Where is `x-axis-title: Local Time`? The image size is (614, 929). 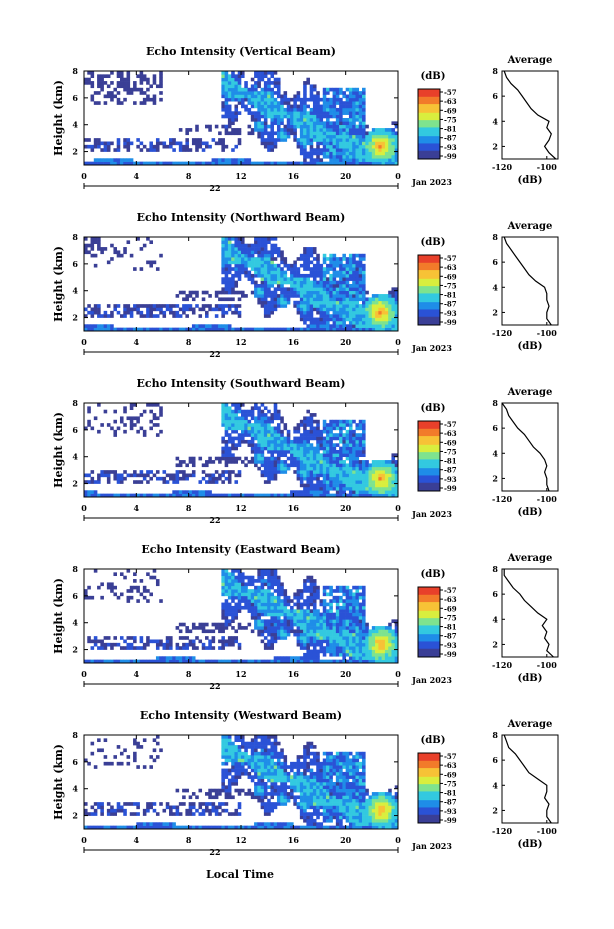 x-axis-title: Local Time is located at coordinates (240, 874).